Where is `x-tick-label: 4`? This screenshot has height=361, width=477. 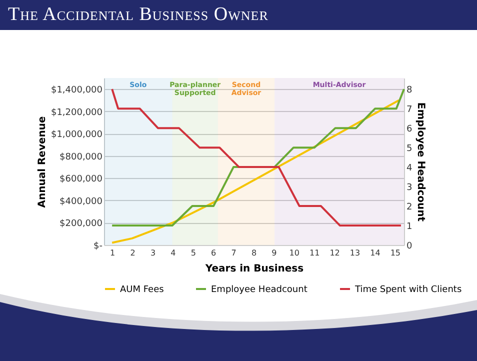
x-tick-label: 4 is located at coordinates (173, 253).